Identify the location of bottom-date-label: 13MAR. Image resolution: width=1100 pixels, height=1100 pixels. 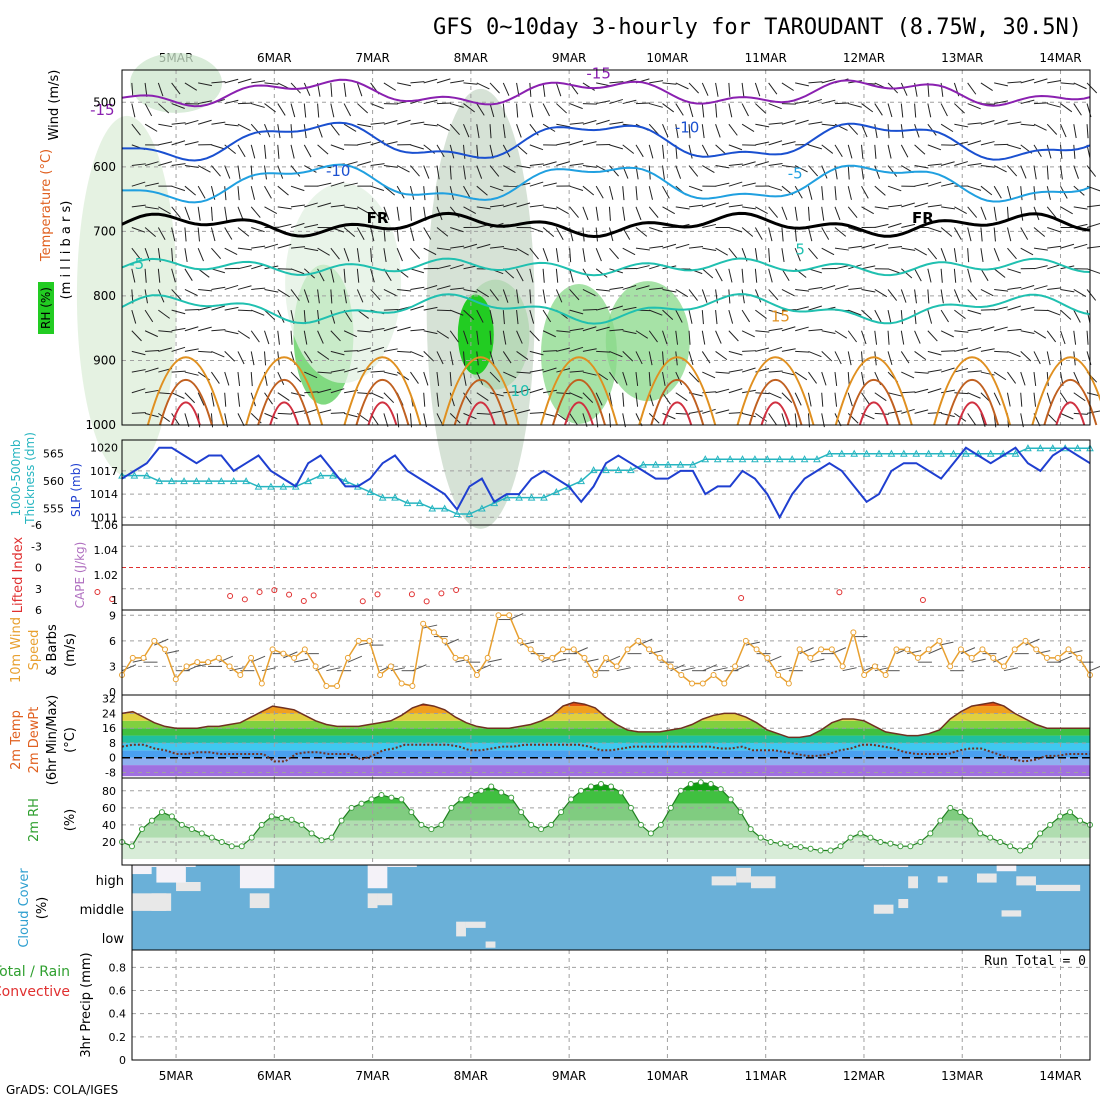
(962, 1076).